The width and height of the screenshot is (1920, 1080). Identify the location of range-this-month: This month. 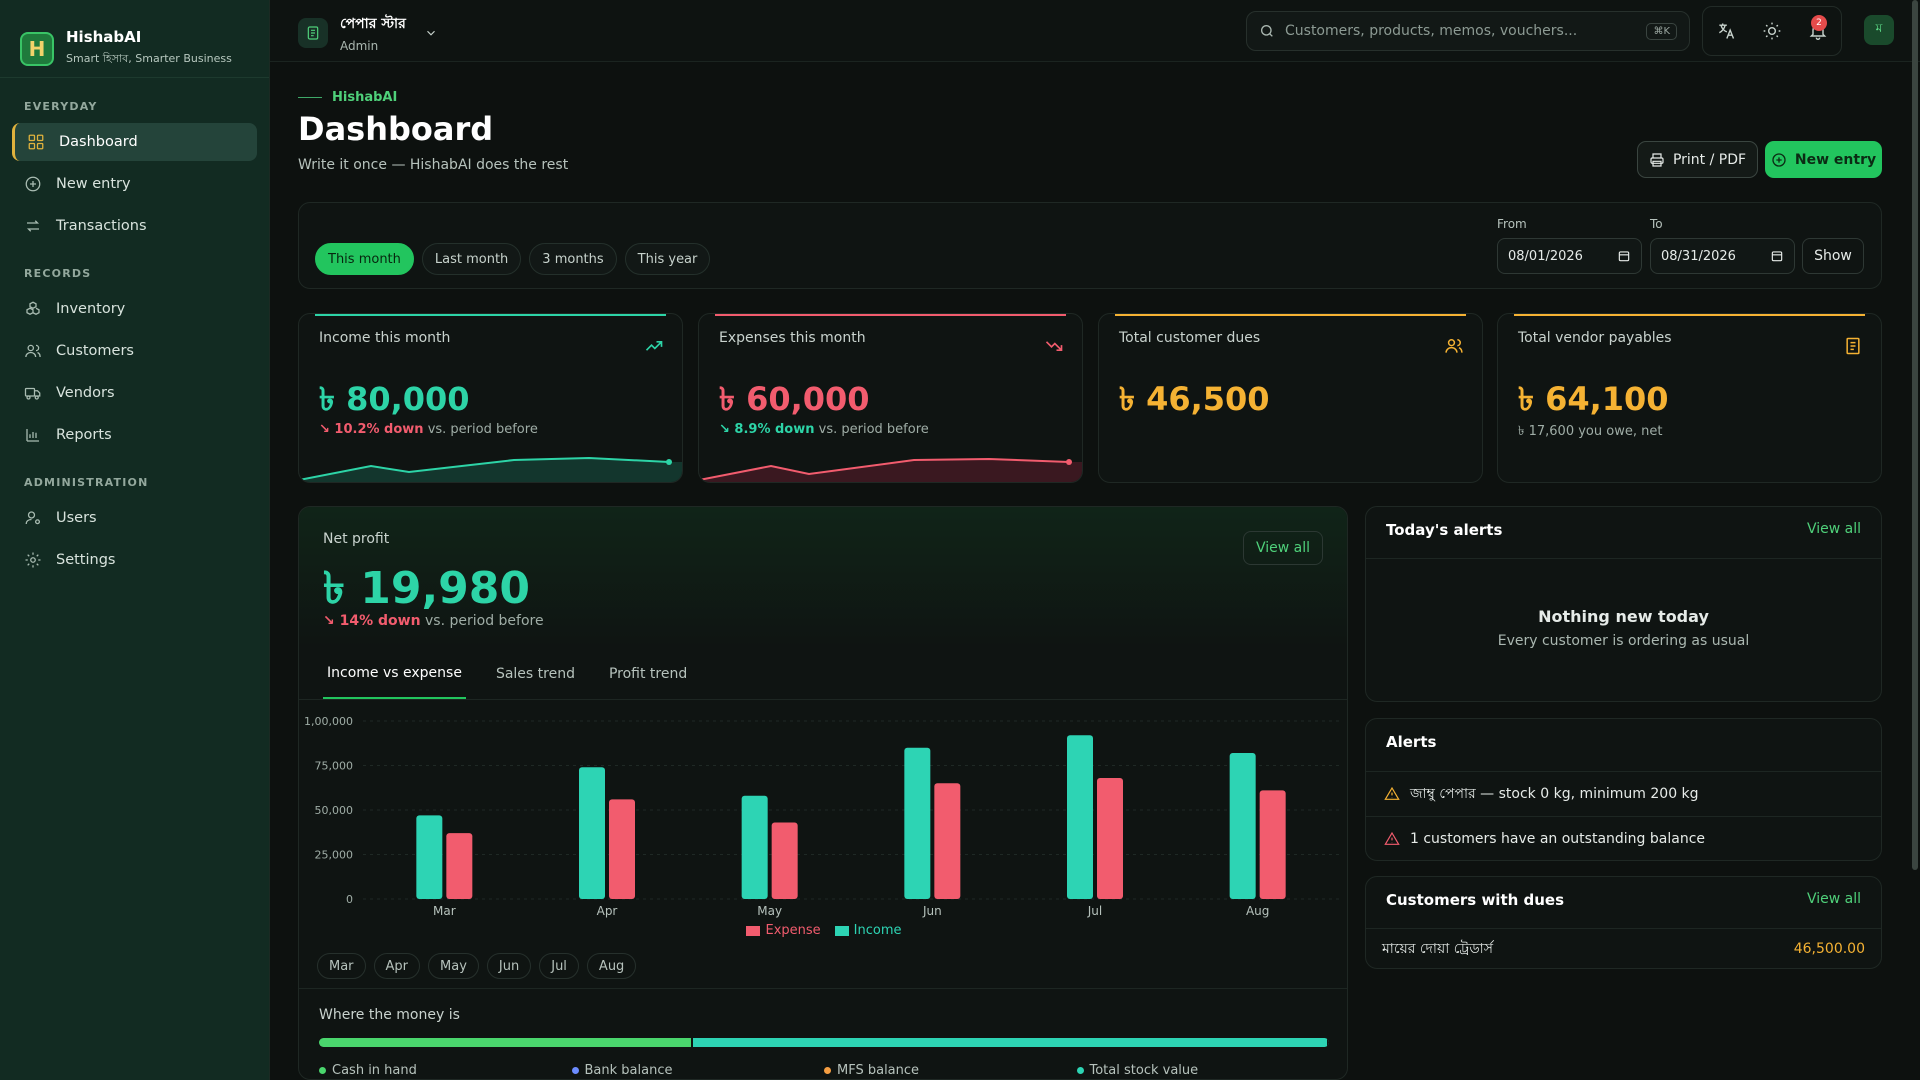
(364, 259).